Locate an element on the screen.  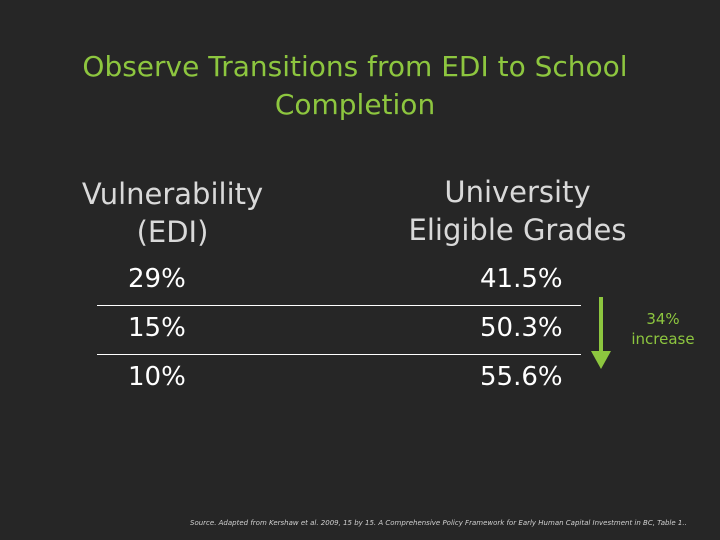
vulnerability-header-line-2: (EDI) is located at coordinates (172, 232).